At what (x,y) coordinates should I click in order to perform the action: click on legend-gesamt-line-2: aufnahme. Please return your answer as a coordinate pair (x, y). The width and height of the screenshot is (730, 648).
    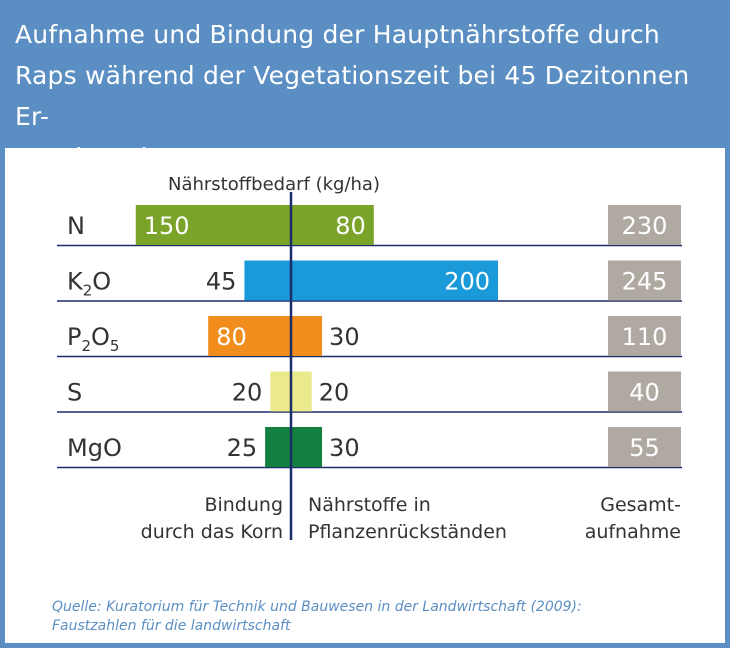
    Looking at the image, I should click on (633, 532).